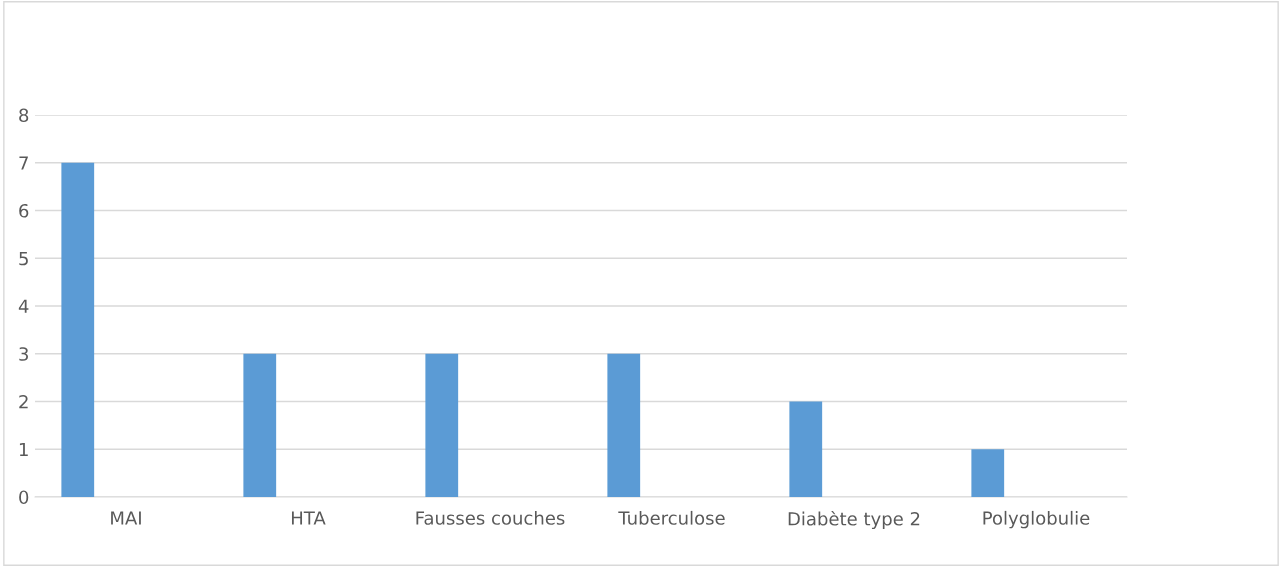 This screenshot has width=1282, height=567. What do you see at coordinates (126, 518) in the screenshot?
I see `x-tick-label: MAI` at bounding box center [126, 518].